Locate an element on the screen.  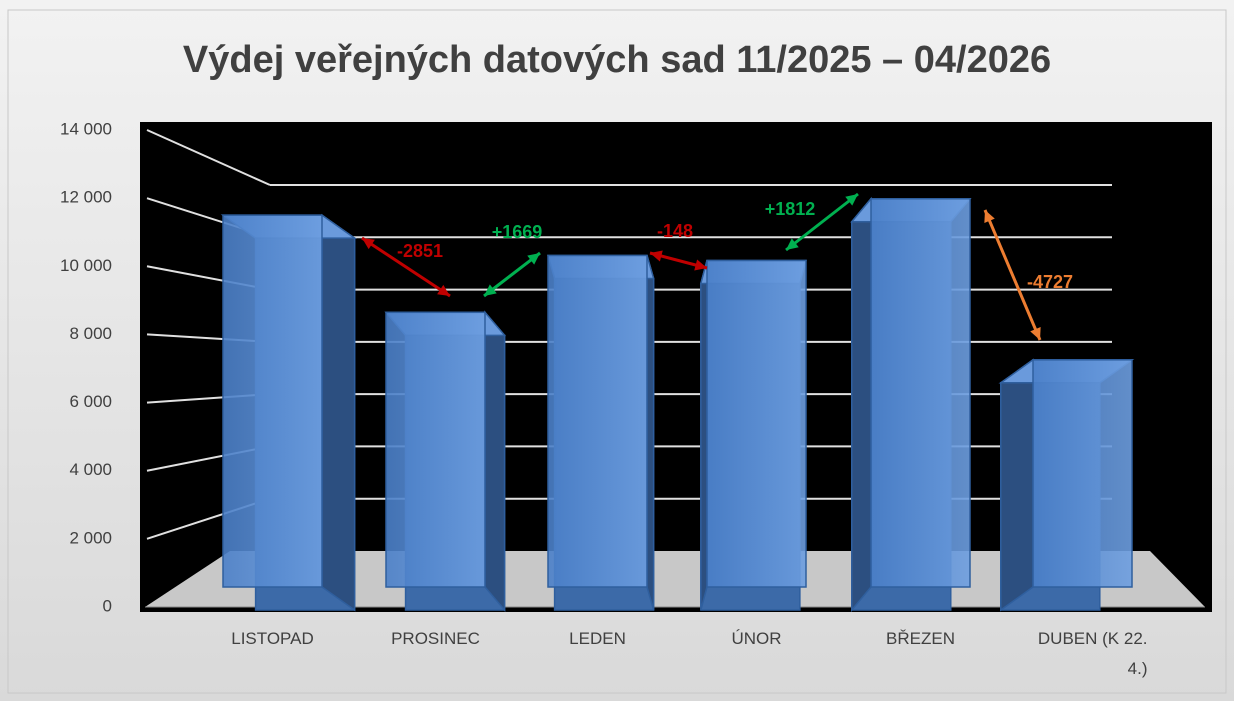
x-tick-label: LEDEN is located at coordinates (597, 638).